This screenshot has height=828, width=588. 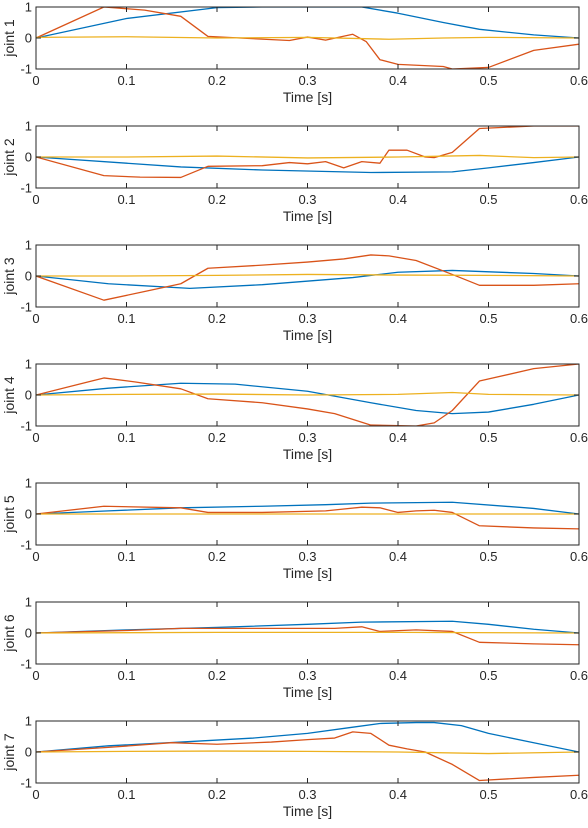 I want to click on y-axis-label: joint 6, so click(x=9, y=633).